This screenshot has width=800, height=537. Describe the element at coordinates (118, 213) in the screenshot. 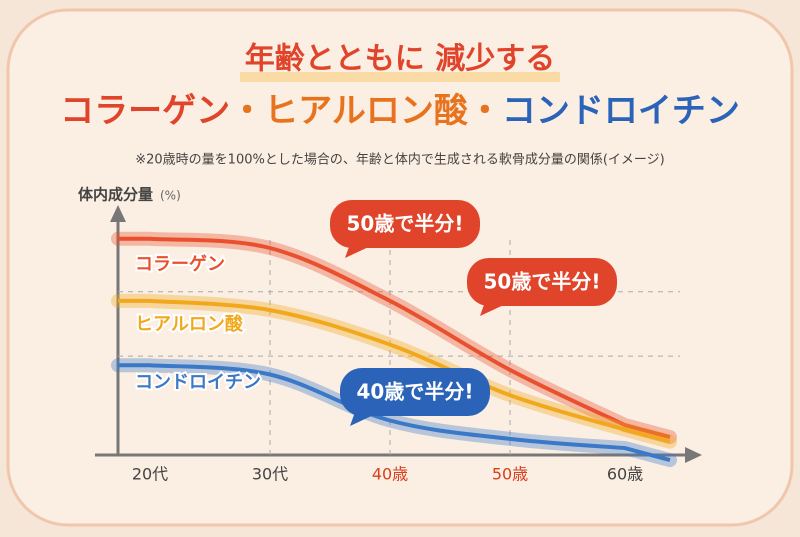

I see `y-arrow` at that location.